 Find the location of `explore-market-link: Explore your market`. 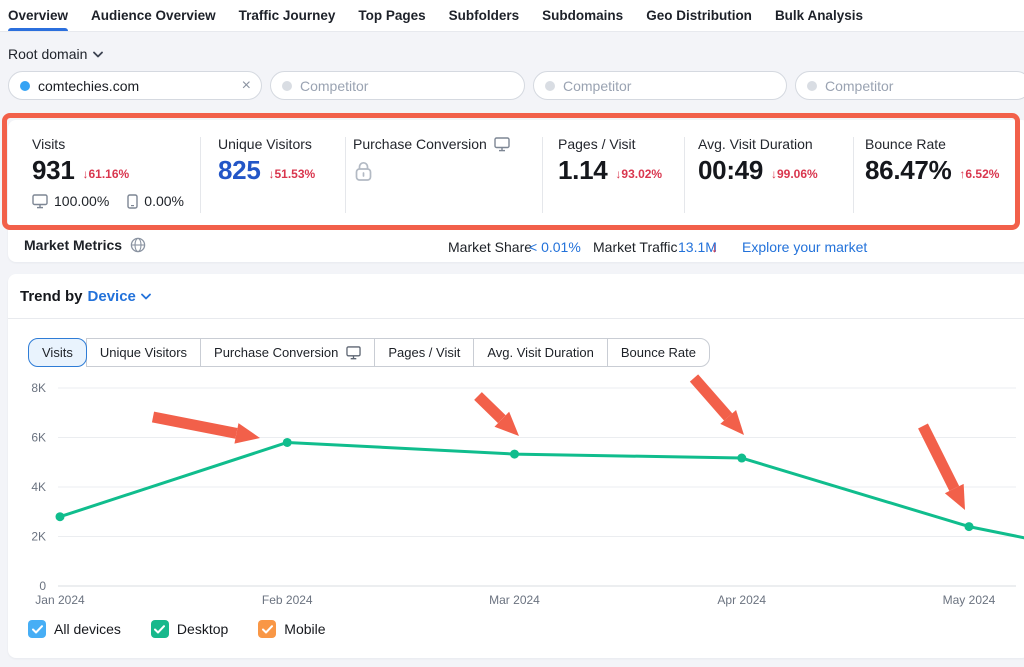

explore-market-link: Explore your market is located at coordinates (805, 247).